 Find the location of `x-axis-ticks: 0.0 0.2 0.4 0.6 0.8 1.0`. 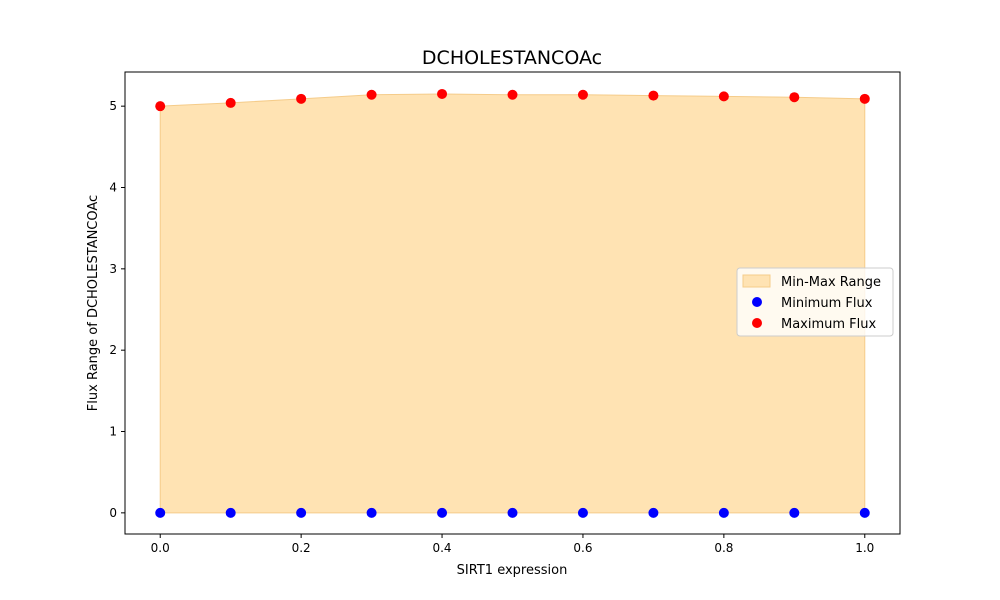

x-axis-ticks: 0.0 0.2 0.4 0.6 0.8 1.0 is located at coordinates (512, 544).